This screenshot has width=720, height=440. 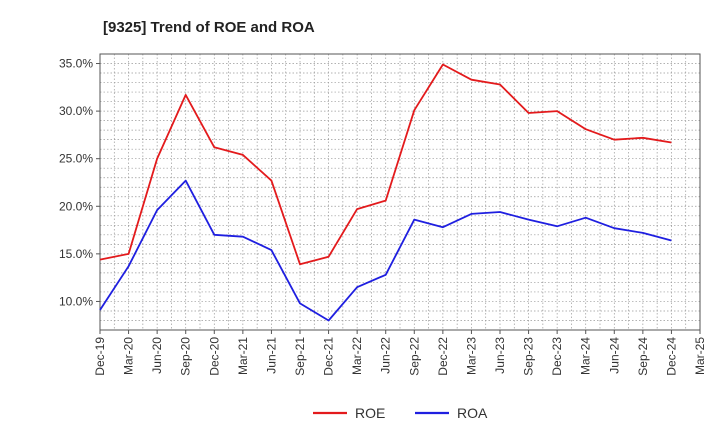 I want to click on x-tick-label: Mar-21, so click(x=243, y=356).